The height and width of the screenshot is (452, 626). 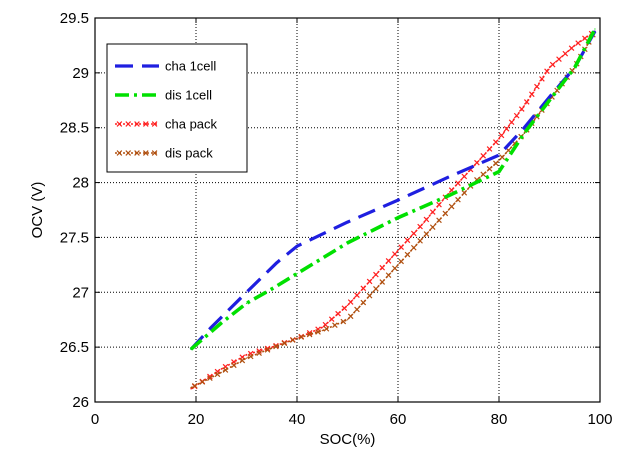 What do you see at coordinates (191, 124) in the screenshot?
I see `legend-label-cha-pack: cha pack` at bounding box center [191, 124].